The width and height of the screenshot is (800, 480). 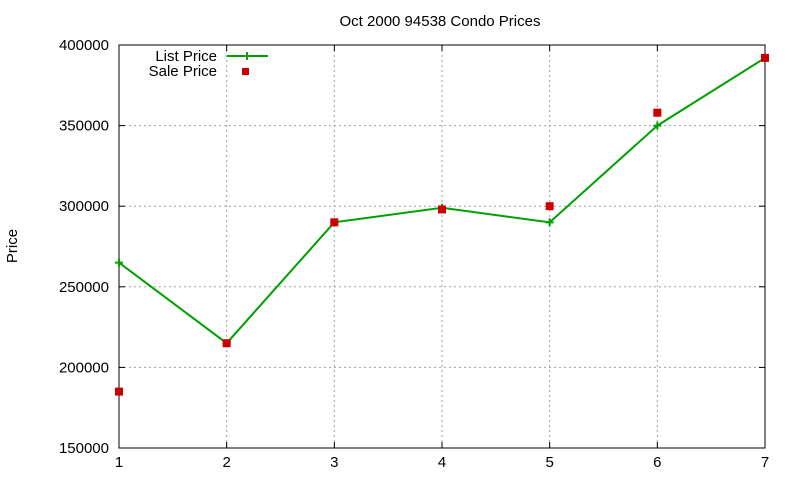 I want to click on legend-plus, so click(x=247, y=56).